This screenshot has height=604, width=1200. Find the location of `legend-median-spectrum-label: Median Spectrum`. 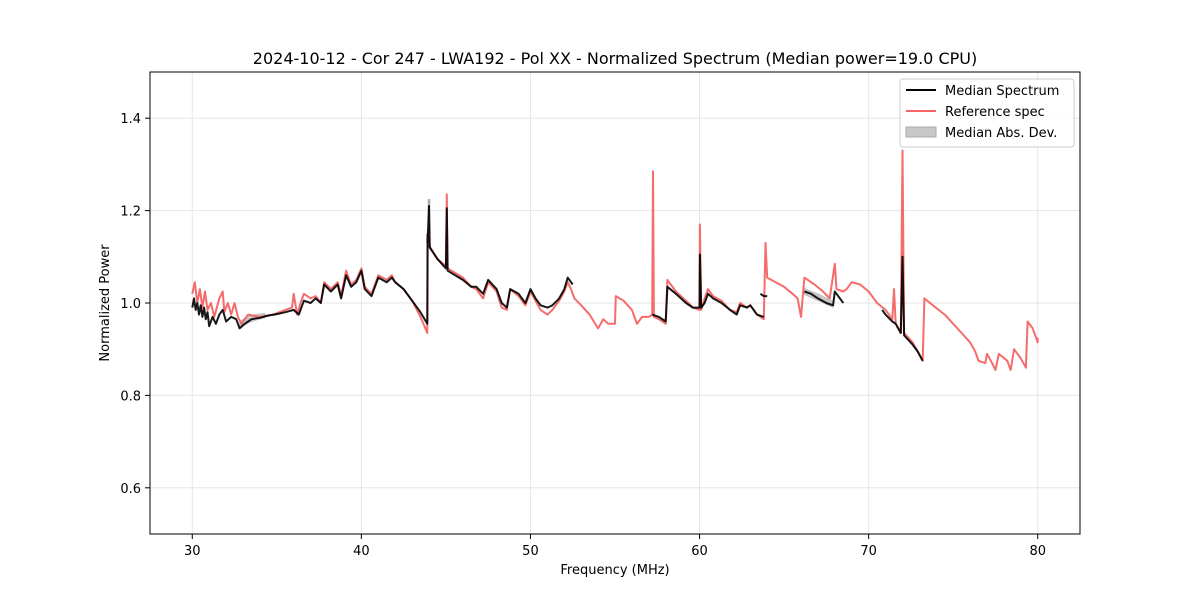

legend-median-spectrum-label: Median Spectrum is located at coordinates (1002, 91).